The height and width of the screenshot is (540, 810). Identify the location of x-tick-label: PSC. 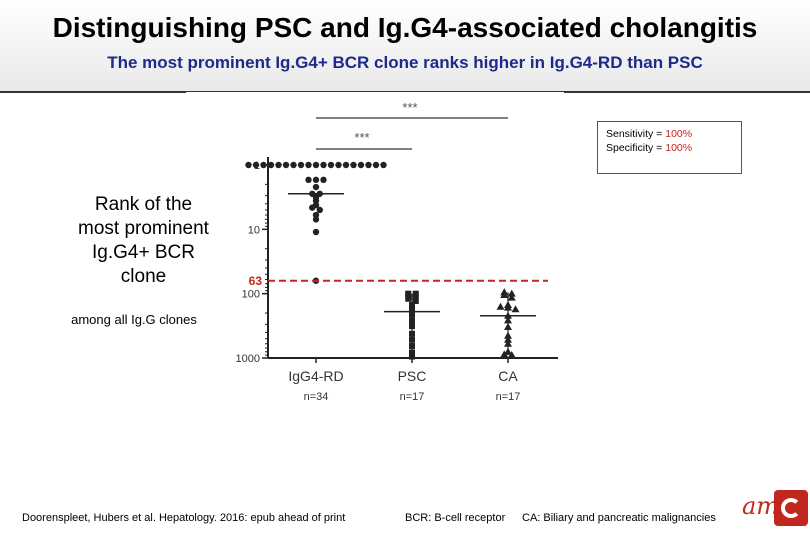
(412, 376).